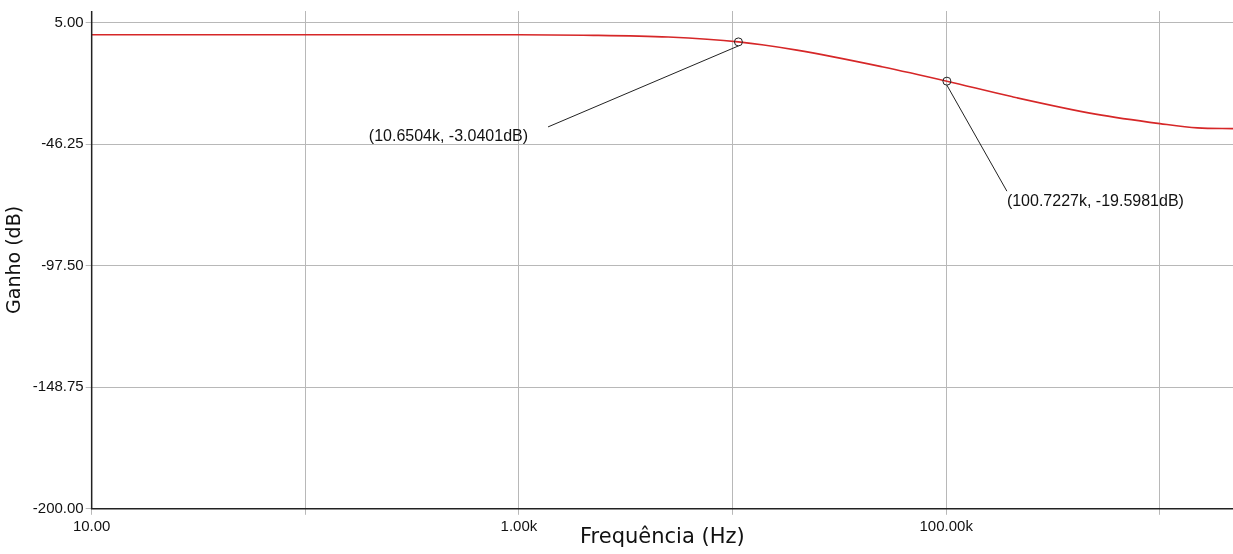 This screenshot has height=554, width=1233. What do you see at coordinates (62, 264) in the screenshot?
I see `y-tick-label: -97.50` at bounding box center [62, 264].